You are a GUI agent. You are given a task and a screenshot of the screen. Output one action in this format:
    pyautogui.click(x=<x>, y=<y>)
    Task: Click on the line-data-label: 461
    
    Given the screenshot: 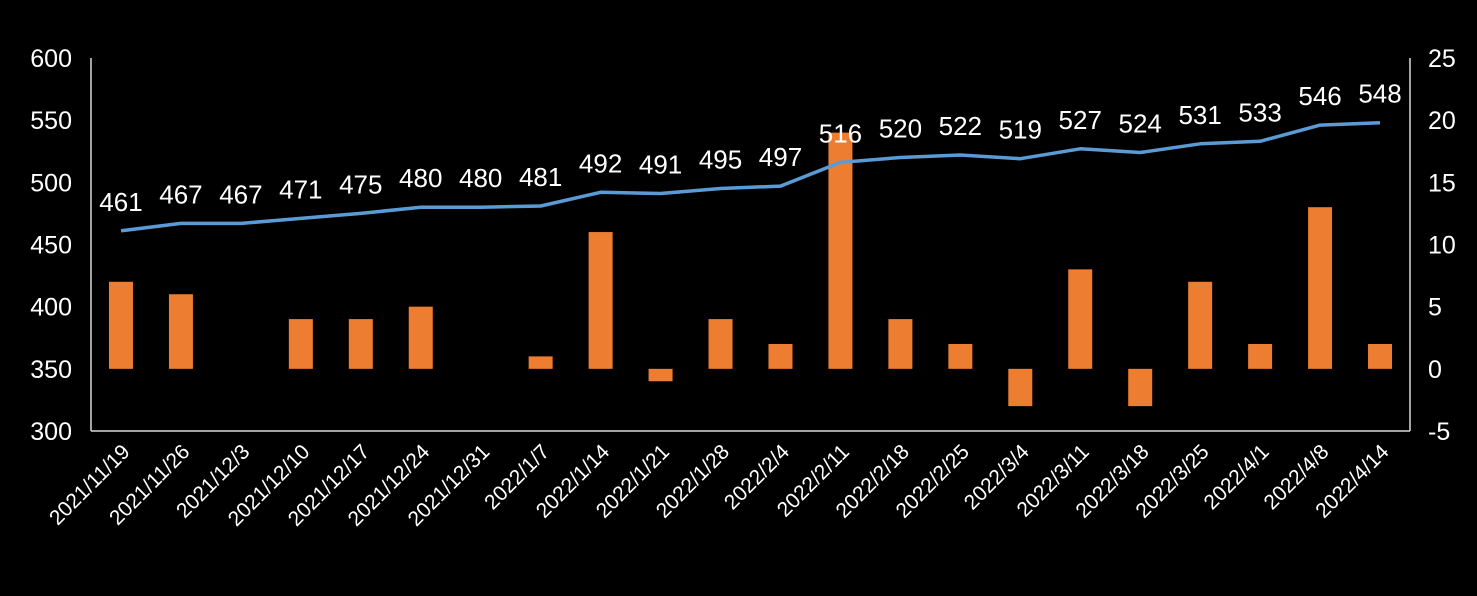 What is the action you would take?
    pyautogui.click(x=120, y=202)
    